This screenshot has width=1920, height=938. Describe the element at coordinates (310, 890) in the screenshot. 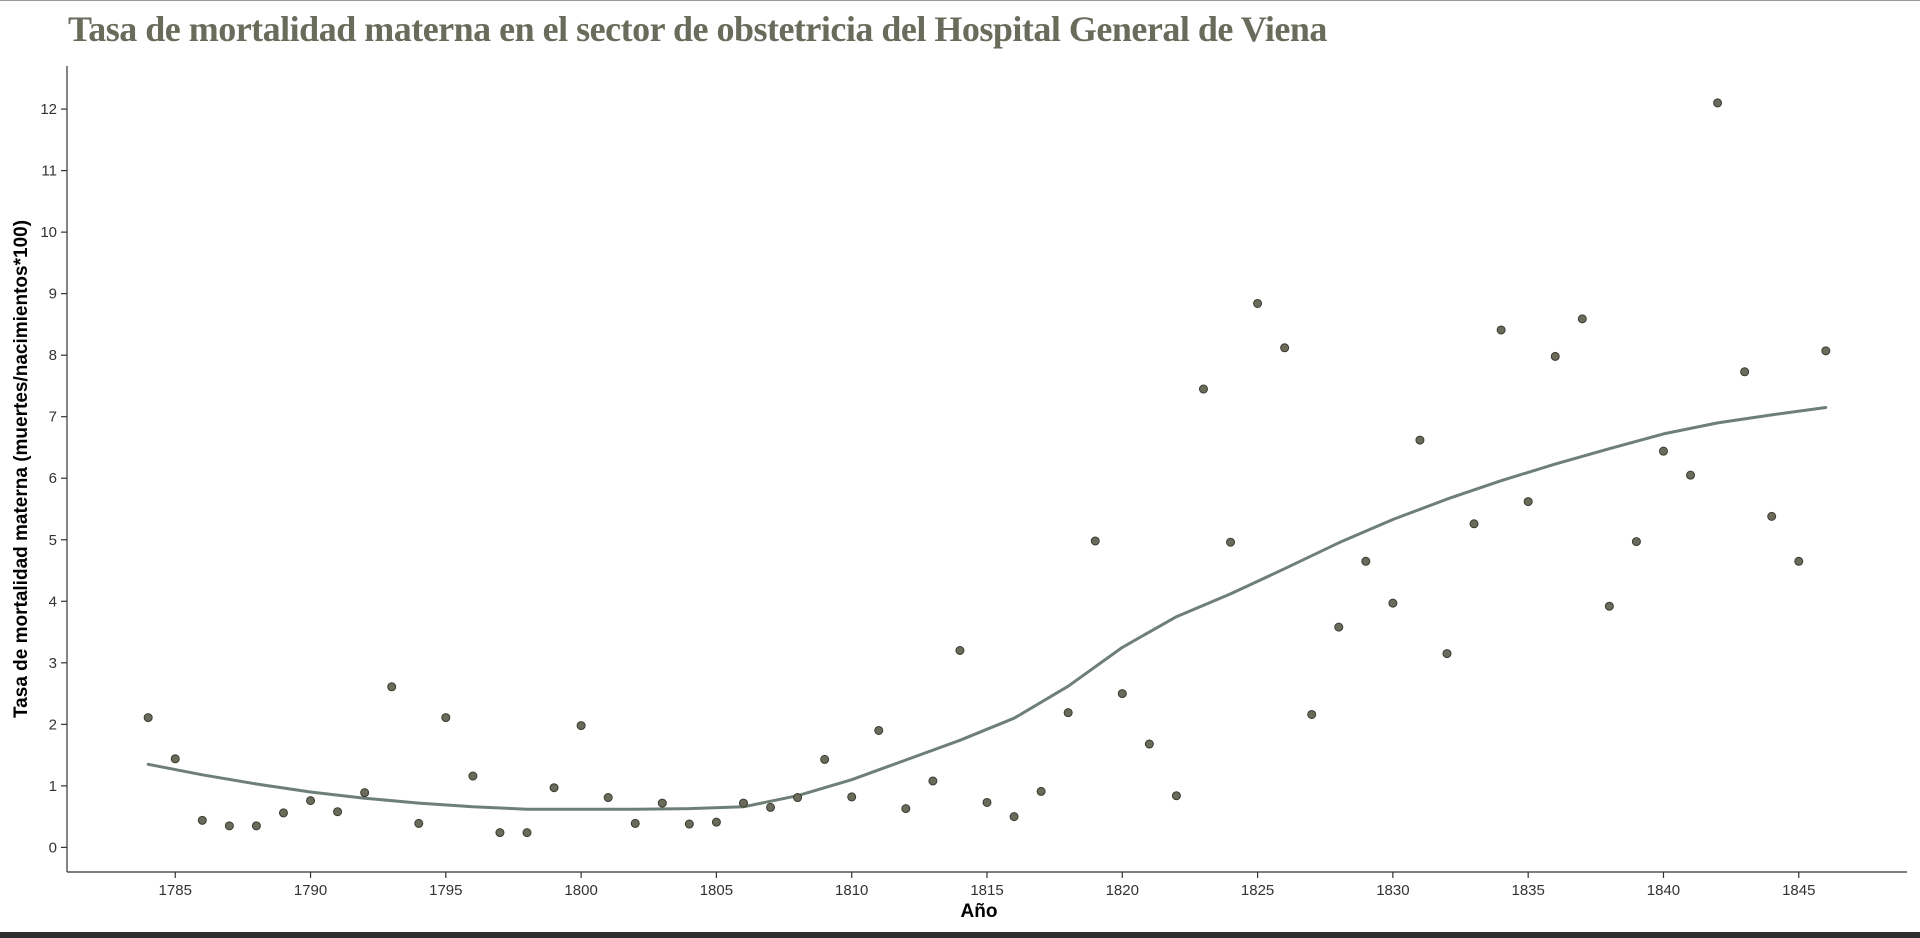

I see `x-tick-label: 1790` at that location.